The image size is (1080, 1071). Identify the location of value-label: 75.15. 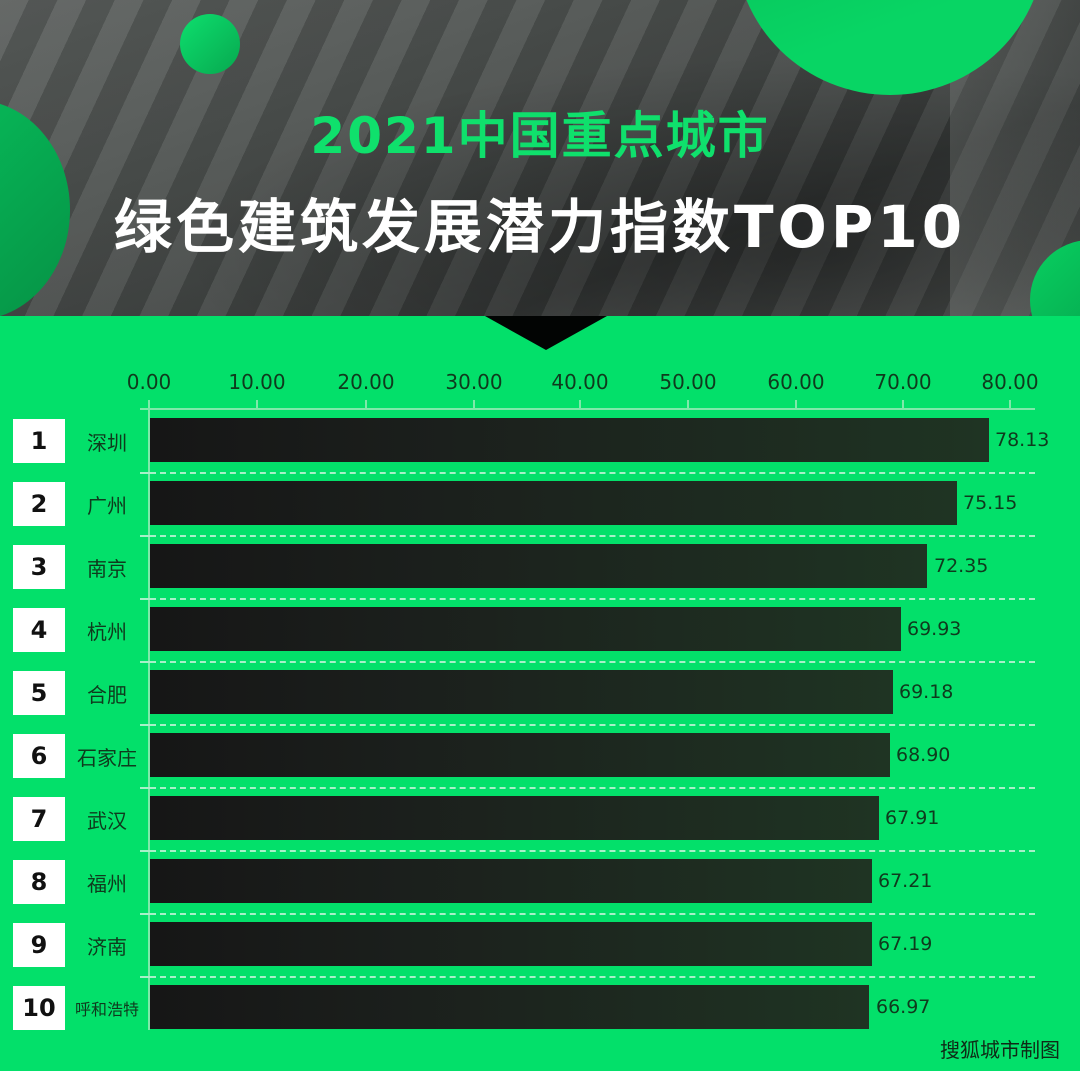
(990, 503).